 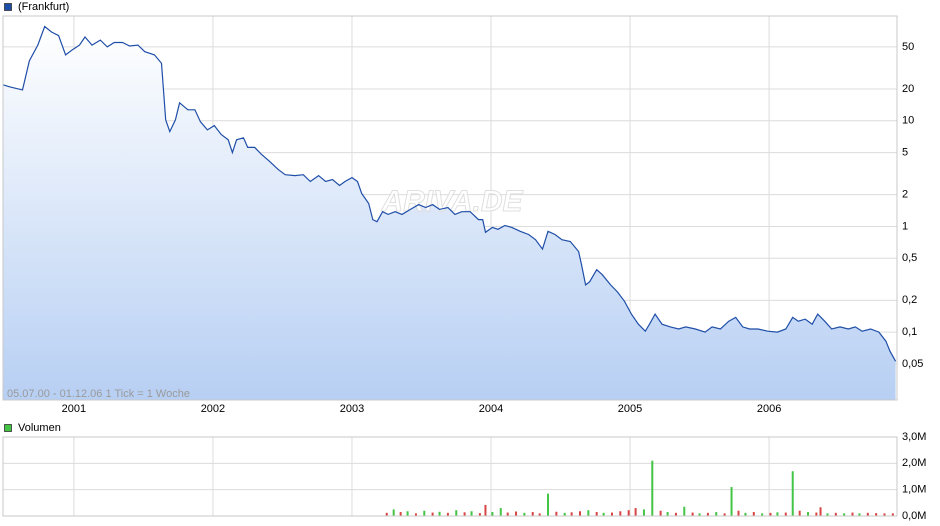 I want to click on y-tick-label: 3,0M, so click(x=914, y=437).